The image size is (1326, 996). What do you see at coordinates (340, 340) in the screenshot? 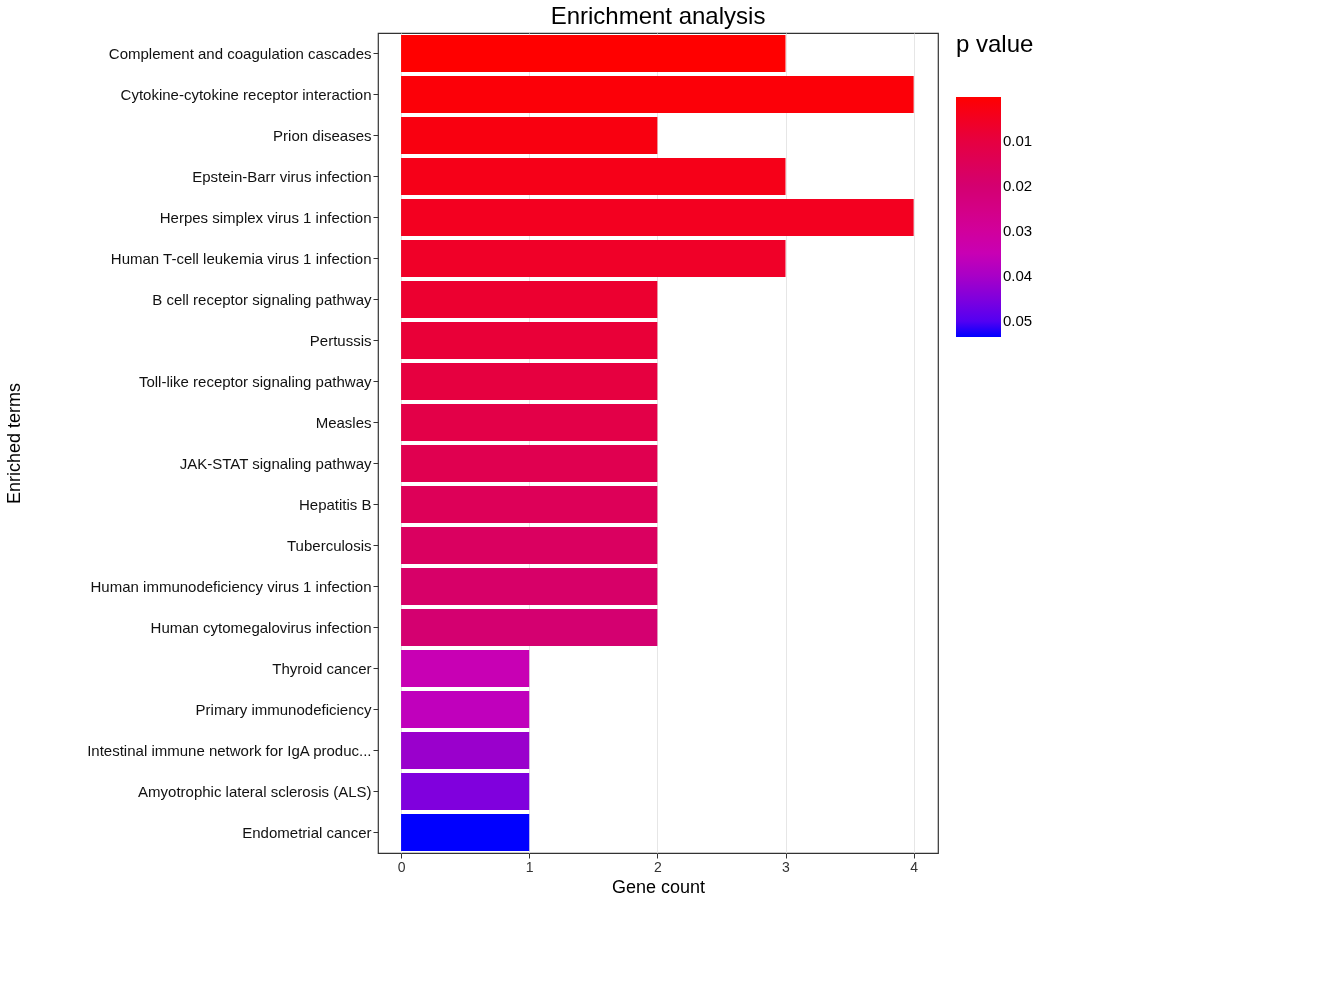
I see `y-tick-label: Pertussis` at bounding box center [340, 340].